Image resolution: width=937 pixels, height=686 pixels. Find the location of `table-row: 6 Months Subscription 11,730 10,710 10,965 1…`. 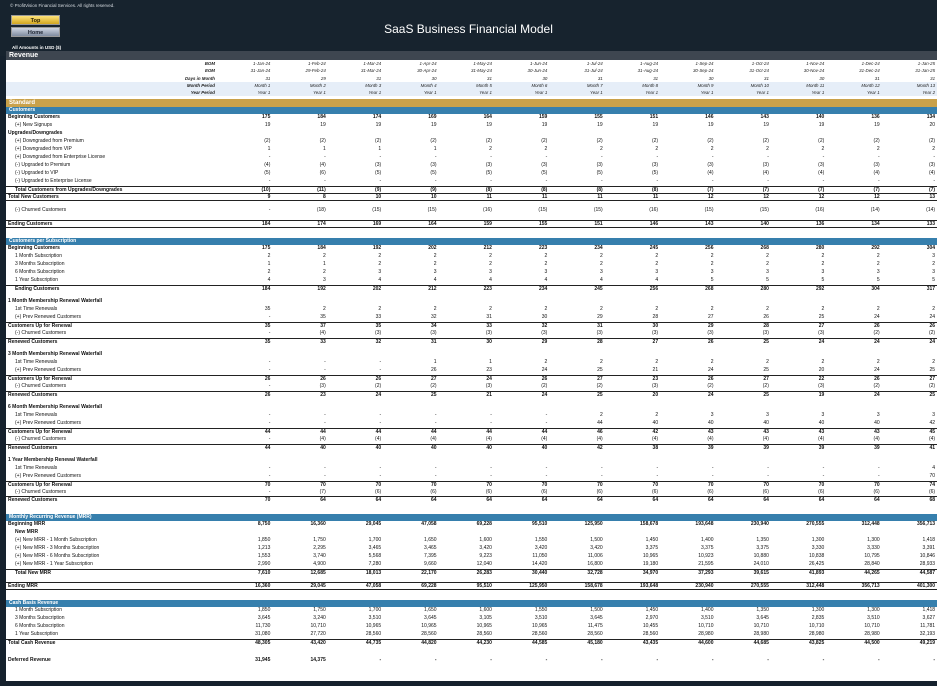

table-row: 6 Months Subscription 11,730 10,710 10,965 1… is located at coordinates (471, 627).